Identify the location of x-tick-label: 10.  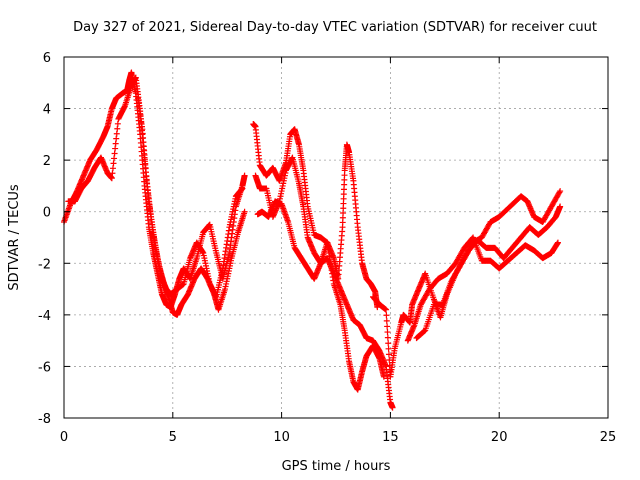
(281, 437).